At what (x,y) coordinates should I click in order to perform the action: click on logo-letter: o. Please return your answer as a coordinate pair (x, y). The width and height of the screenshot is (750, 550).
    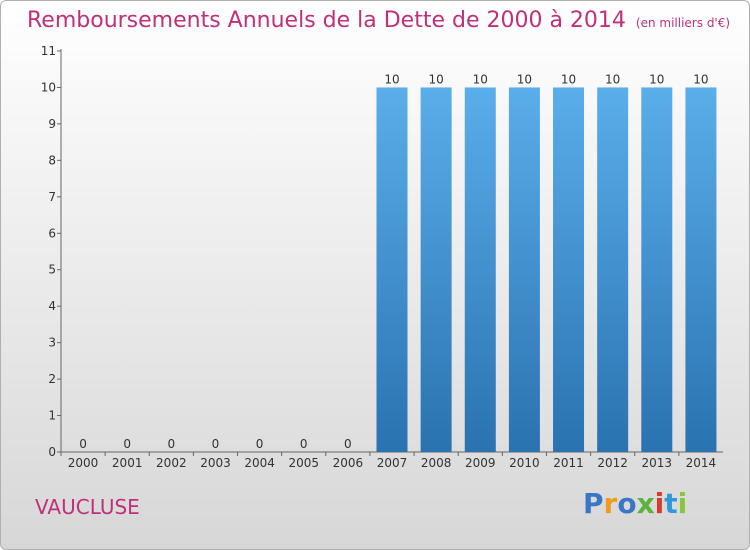
    Looking at the image, I should click on (627, 503).